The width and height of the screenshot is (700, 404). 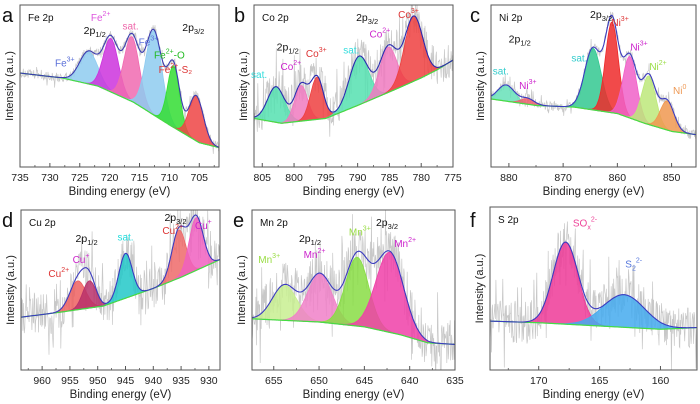 I want to click on x-tick-label: 720, so click(x=110, y=178).